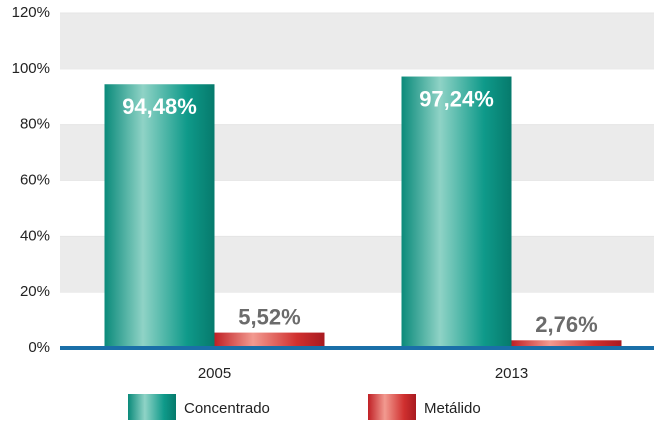  What do you see at coordinates (511, 373) in the screenshot?
I see `x-tick-label: 2013` at bounding box center [511, 373].